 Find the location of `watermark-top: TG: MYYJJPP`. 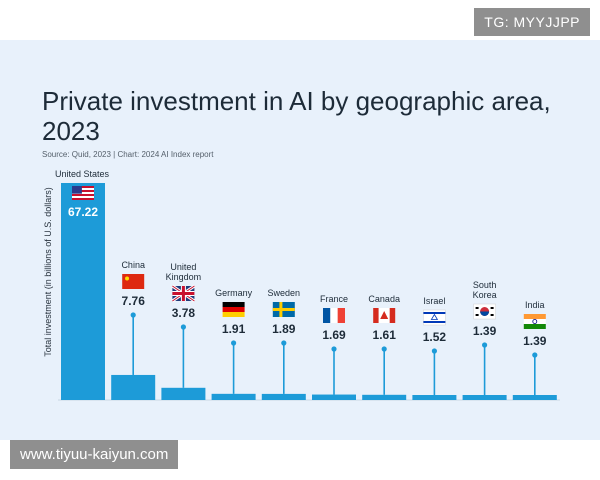

watermark-top: TG: MYYJJPP is located at coordinates (532, 22).